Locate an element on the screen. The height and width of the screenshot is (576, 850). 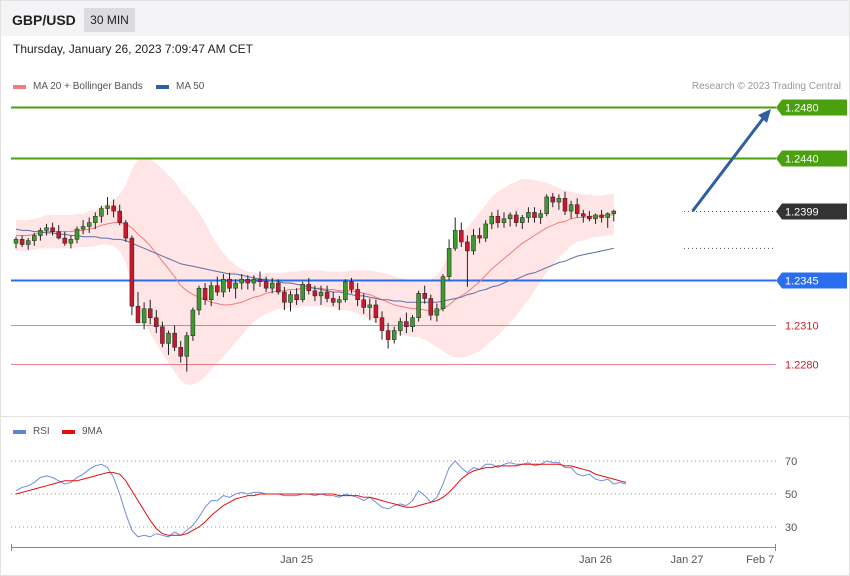
level-label-1.2399: 1.2399 is located at coordinates (802, 213).